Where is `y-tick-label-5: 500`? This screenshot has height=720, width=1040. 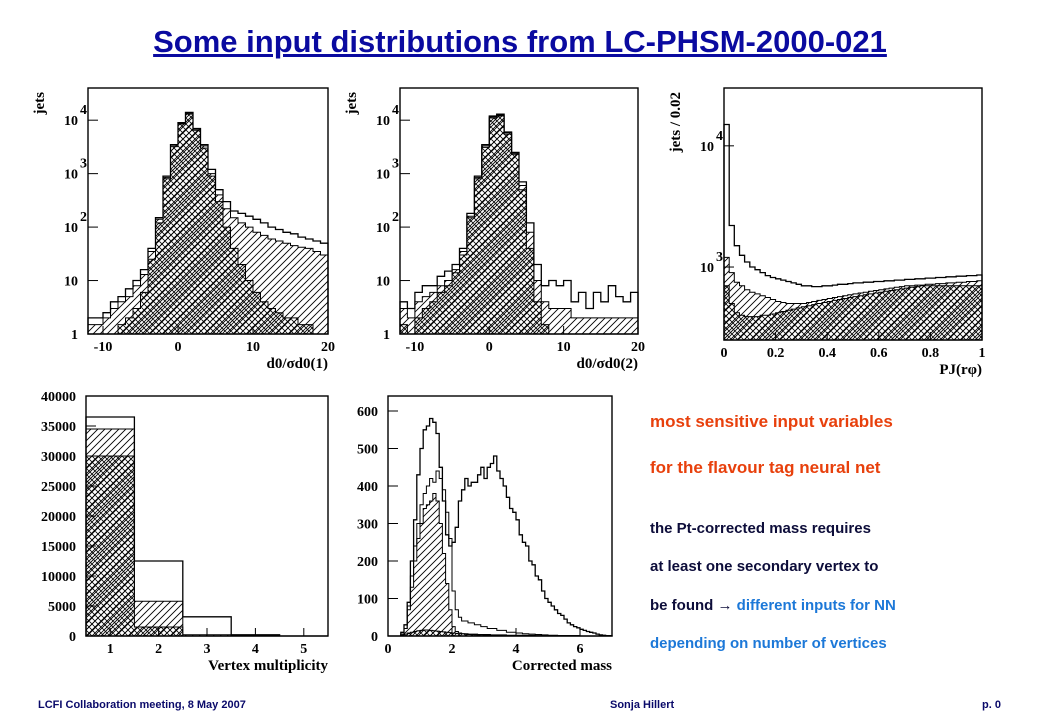
y-tick-label-5: 500 is located at coordinates (367, 450).